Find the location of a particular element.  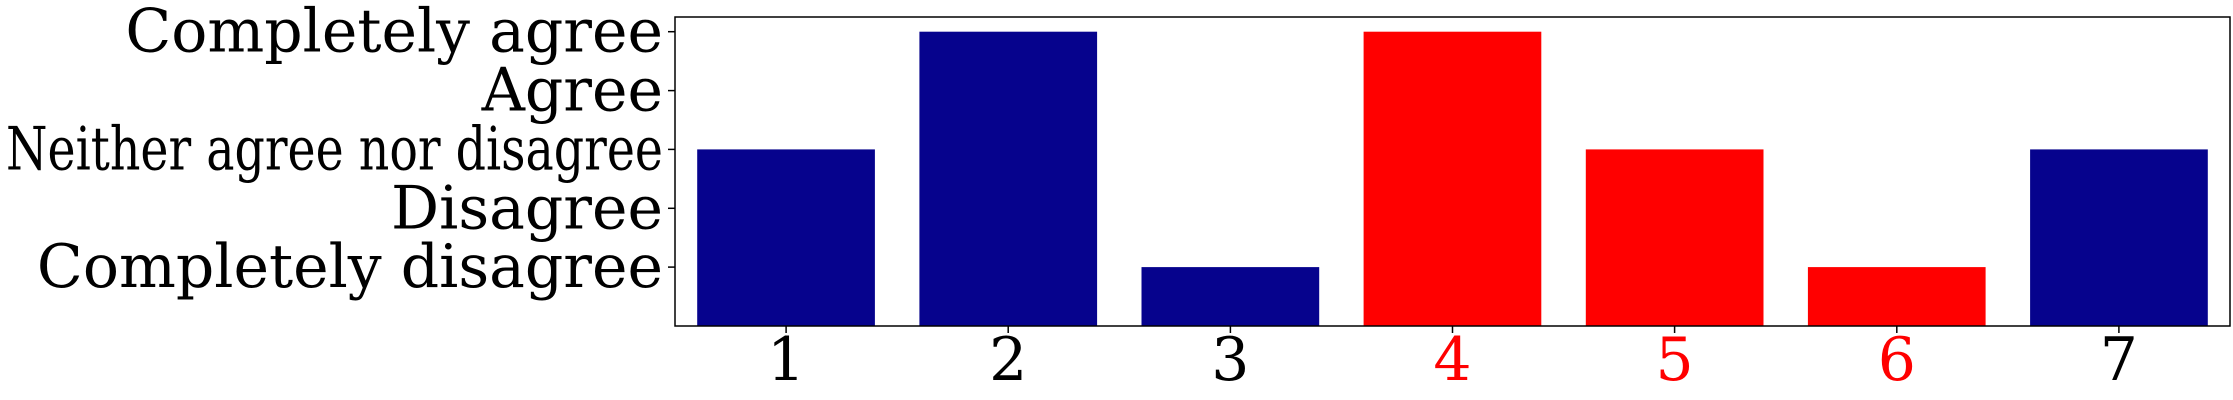

x-tick-label-4: 4 is located at coordinates (1452, 360).